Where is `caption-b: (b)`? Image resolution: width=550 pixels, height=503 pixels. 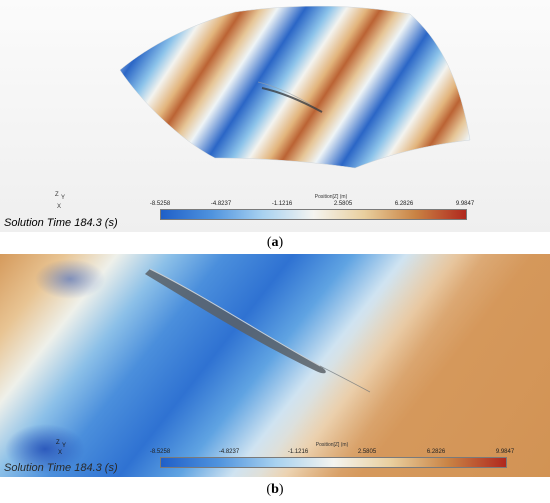 caption-b: (b) is located at coordinates (275, 490).